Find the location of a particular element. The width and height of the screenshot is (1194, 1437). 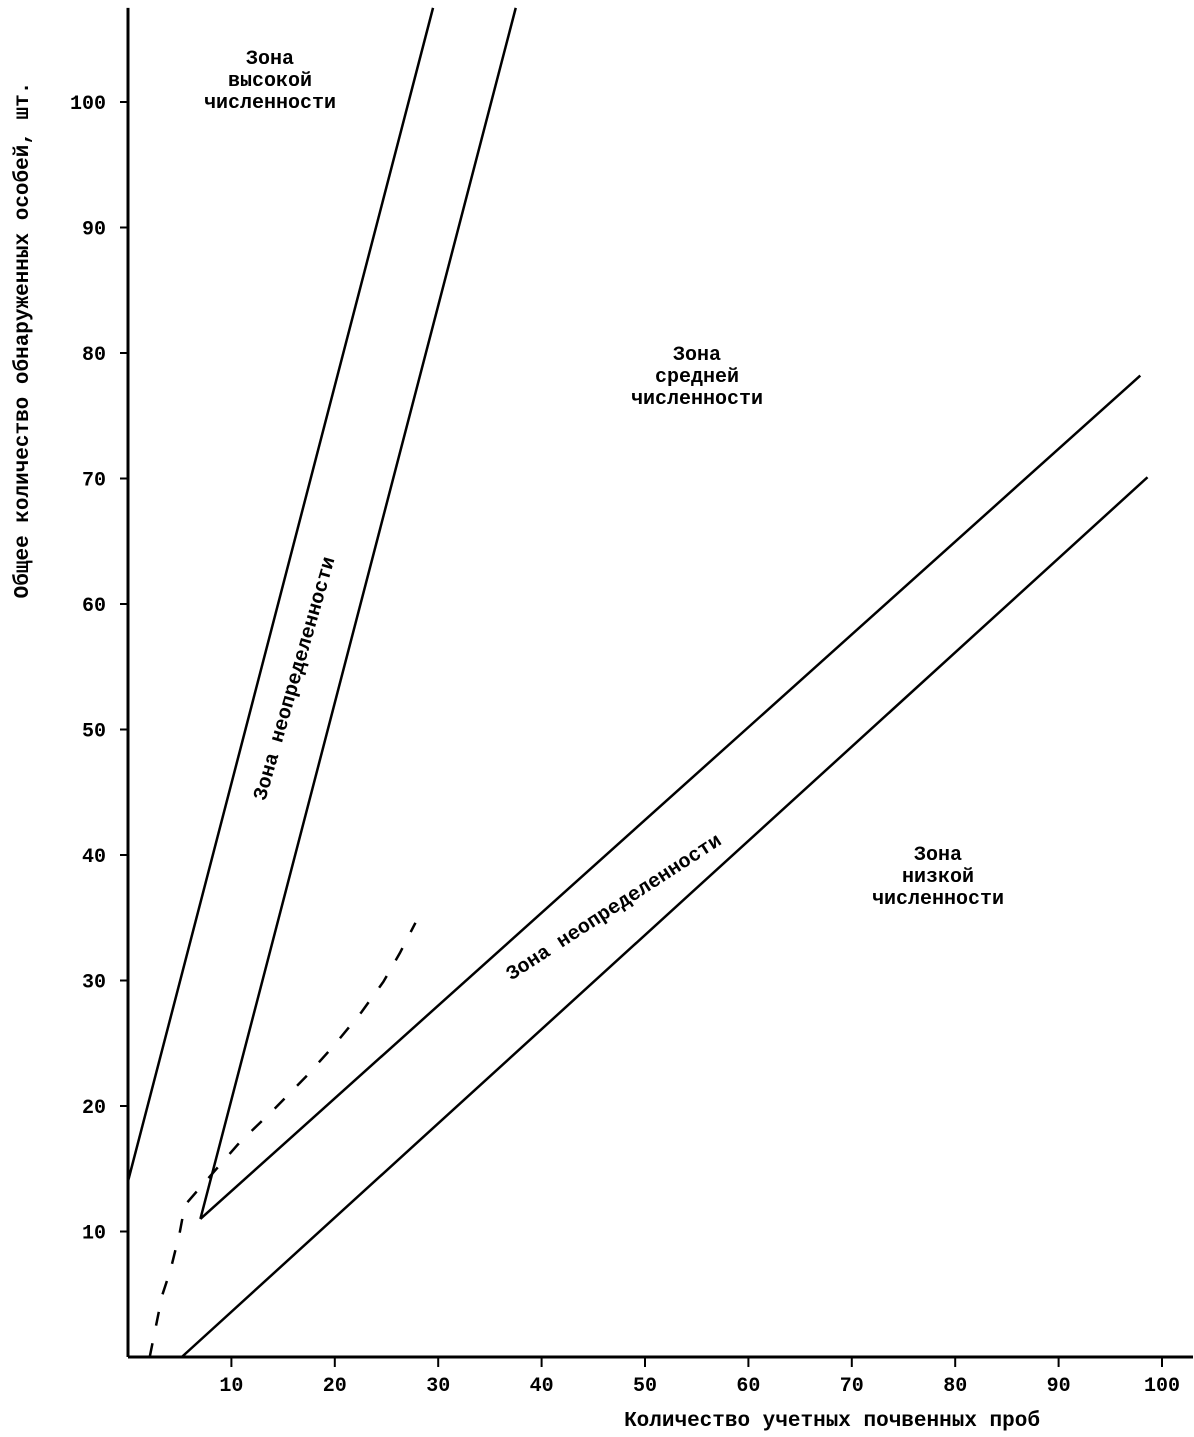

x-tick-label: 50 is located at coordinates (645, 1386).